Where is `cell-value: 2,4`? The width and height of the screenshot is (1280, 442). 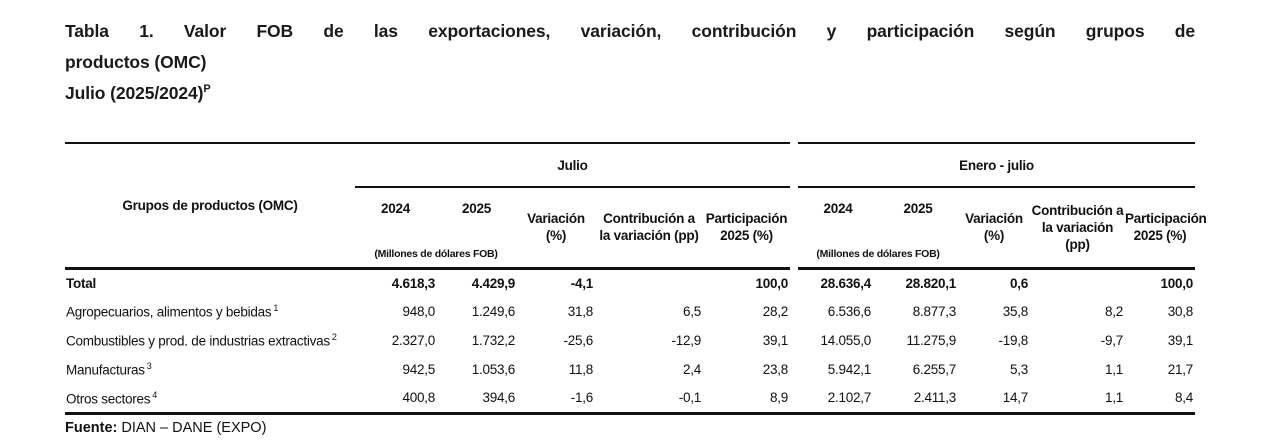 cell-value: 2,4 is located at coordinates (691, 369).